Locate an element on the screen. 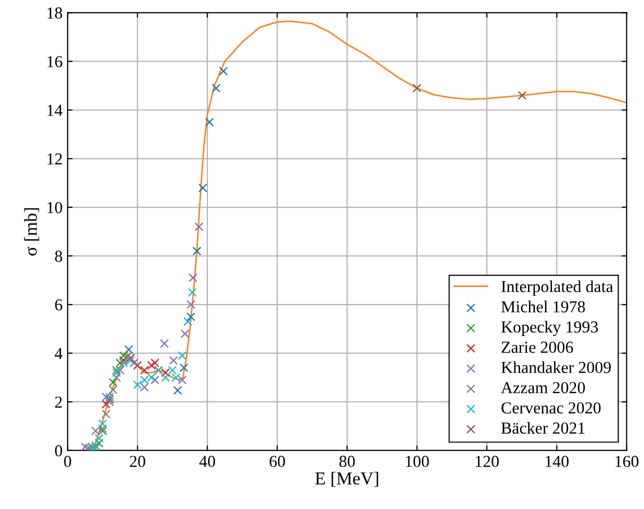 The image size is (644, 509). x-axis-title: E [MeV] is located at coordinates (346, 479).